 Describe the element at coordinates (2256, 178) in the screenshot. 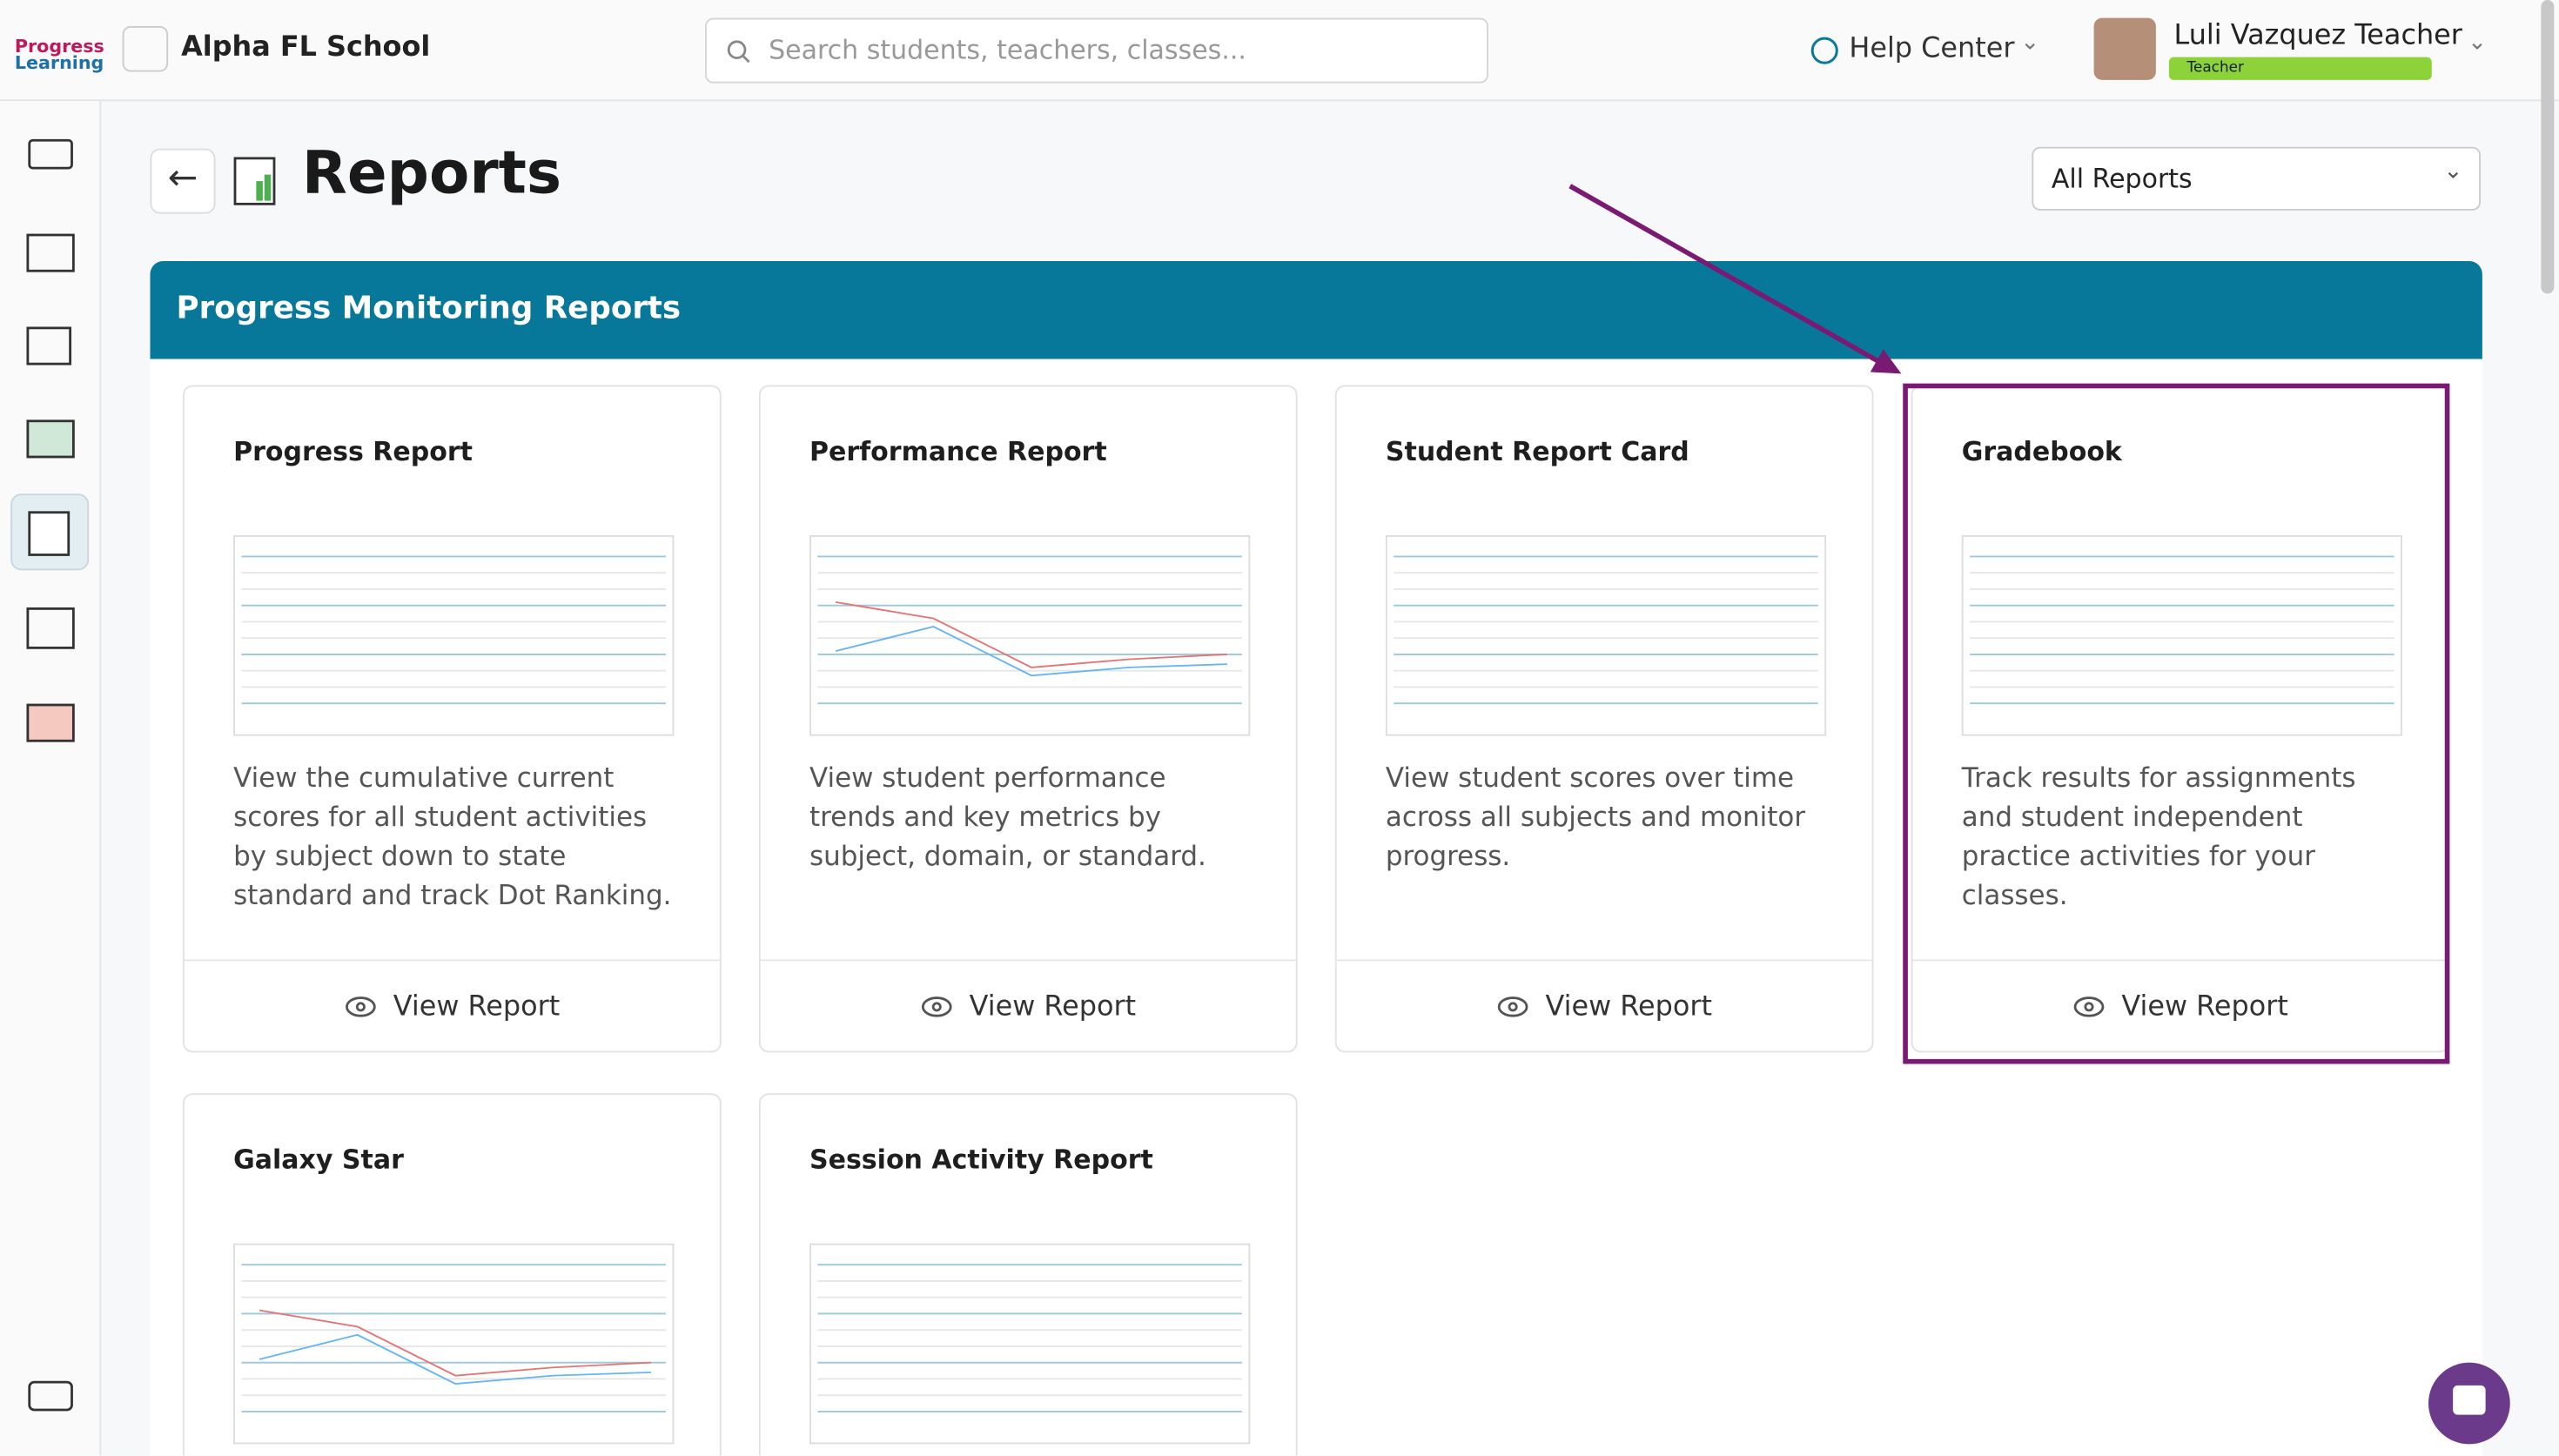

I see `report-filter: All Reports ⌄` at that location.